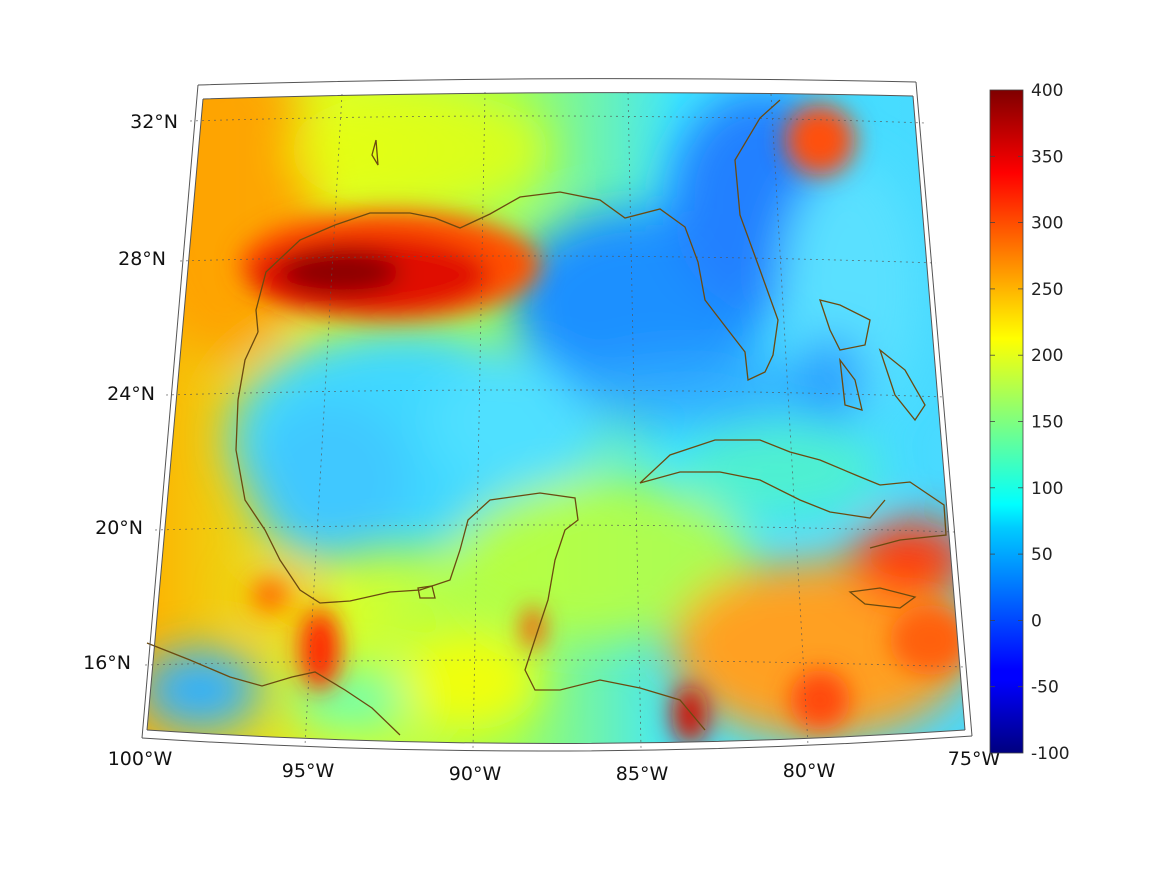 Image resolution: width=1167 pixels, height=875 pixels. I want to click on lat-label-32n: 32°N, so click(154, 122).